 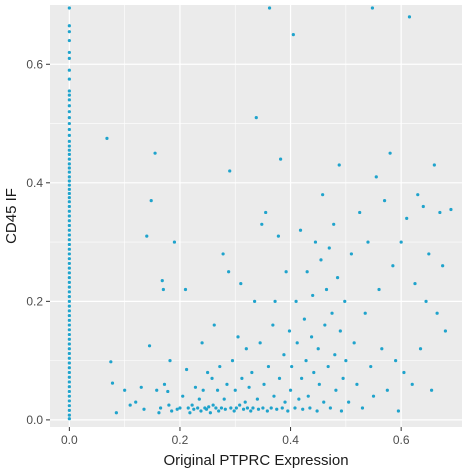 I want to click on y-axis-ticks: 0.0 0.2 0.4 0.6, so click(x=38, y=242).